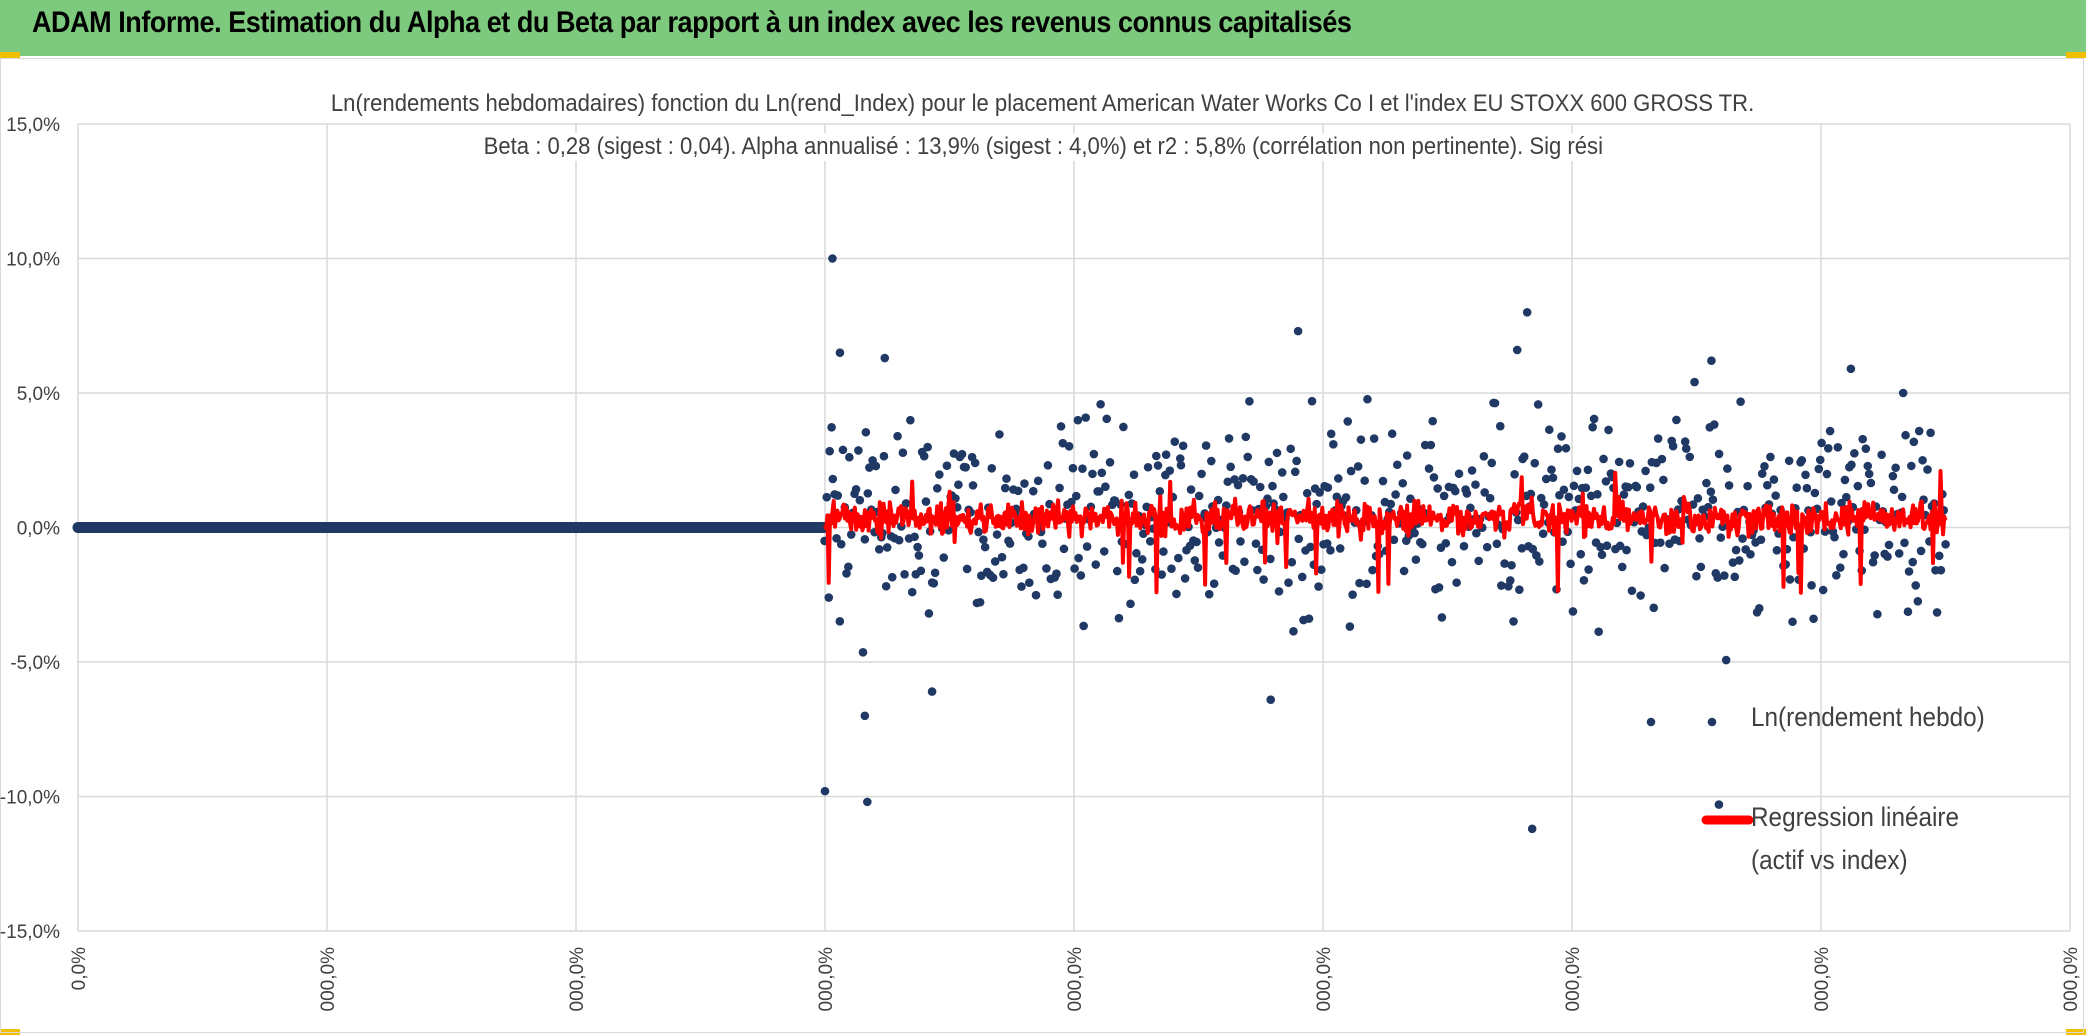 The width and height of the screenshot is (2086, 1035). Describe the element at coordinates (2071, 979) in the screenshot. I see `x-tick-label: 000,0%` at that location.